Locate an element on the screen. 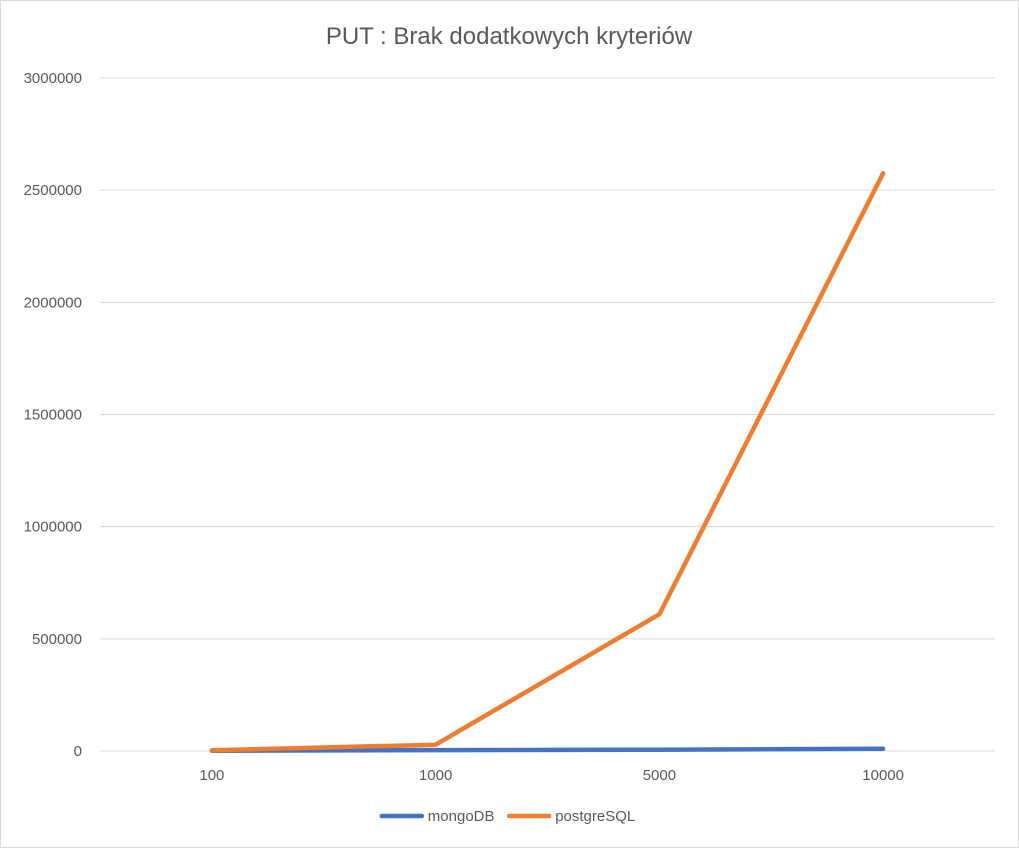  y-tick-label: 1500000 is located at coordinates (53, 415).